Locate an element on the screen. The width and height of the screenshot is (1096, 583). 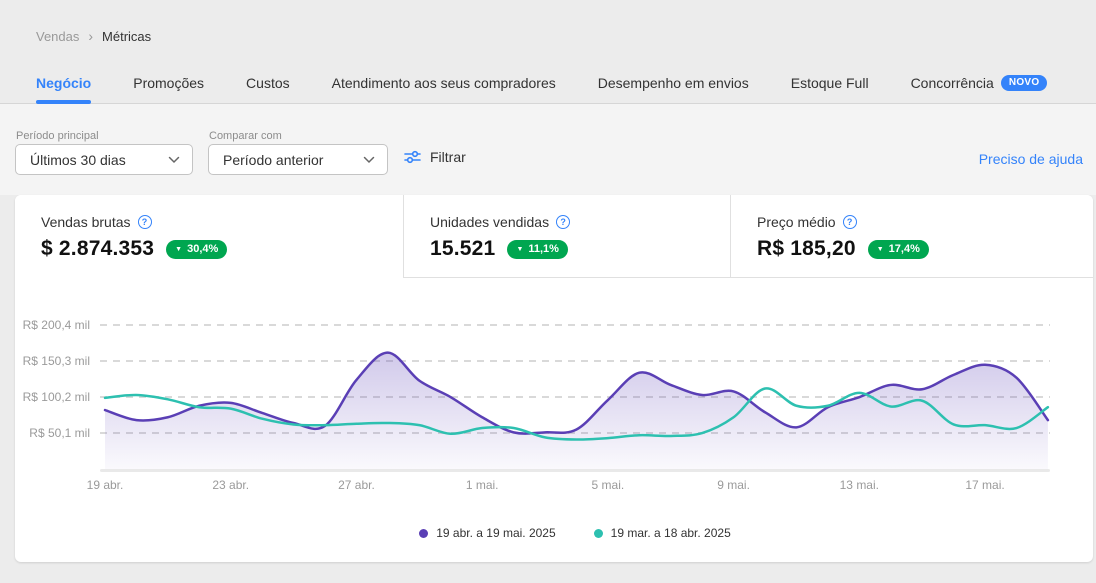
x-axis-tick-label: 23 abr. is located at coordinates (231, 485).